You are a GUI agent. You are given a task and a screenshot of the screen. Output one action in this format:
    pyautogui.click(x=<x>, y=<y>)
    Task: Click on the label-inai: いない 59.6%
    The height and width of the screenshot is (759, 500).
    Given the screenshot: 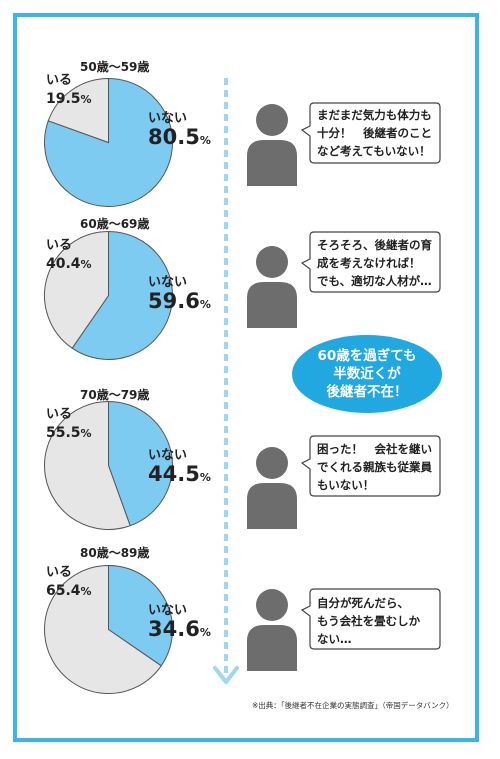 What is the action you would take?
    pyautogui.click(x=179, y=296)
    